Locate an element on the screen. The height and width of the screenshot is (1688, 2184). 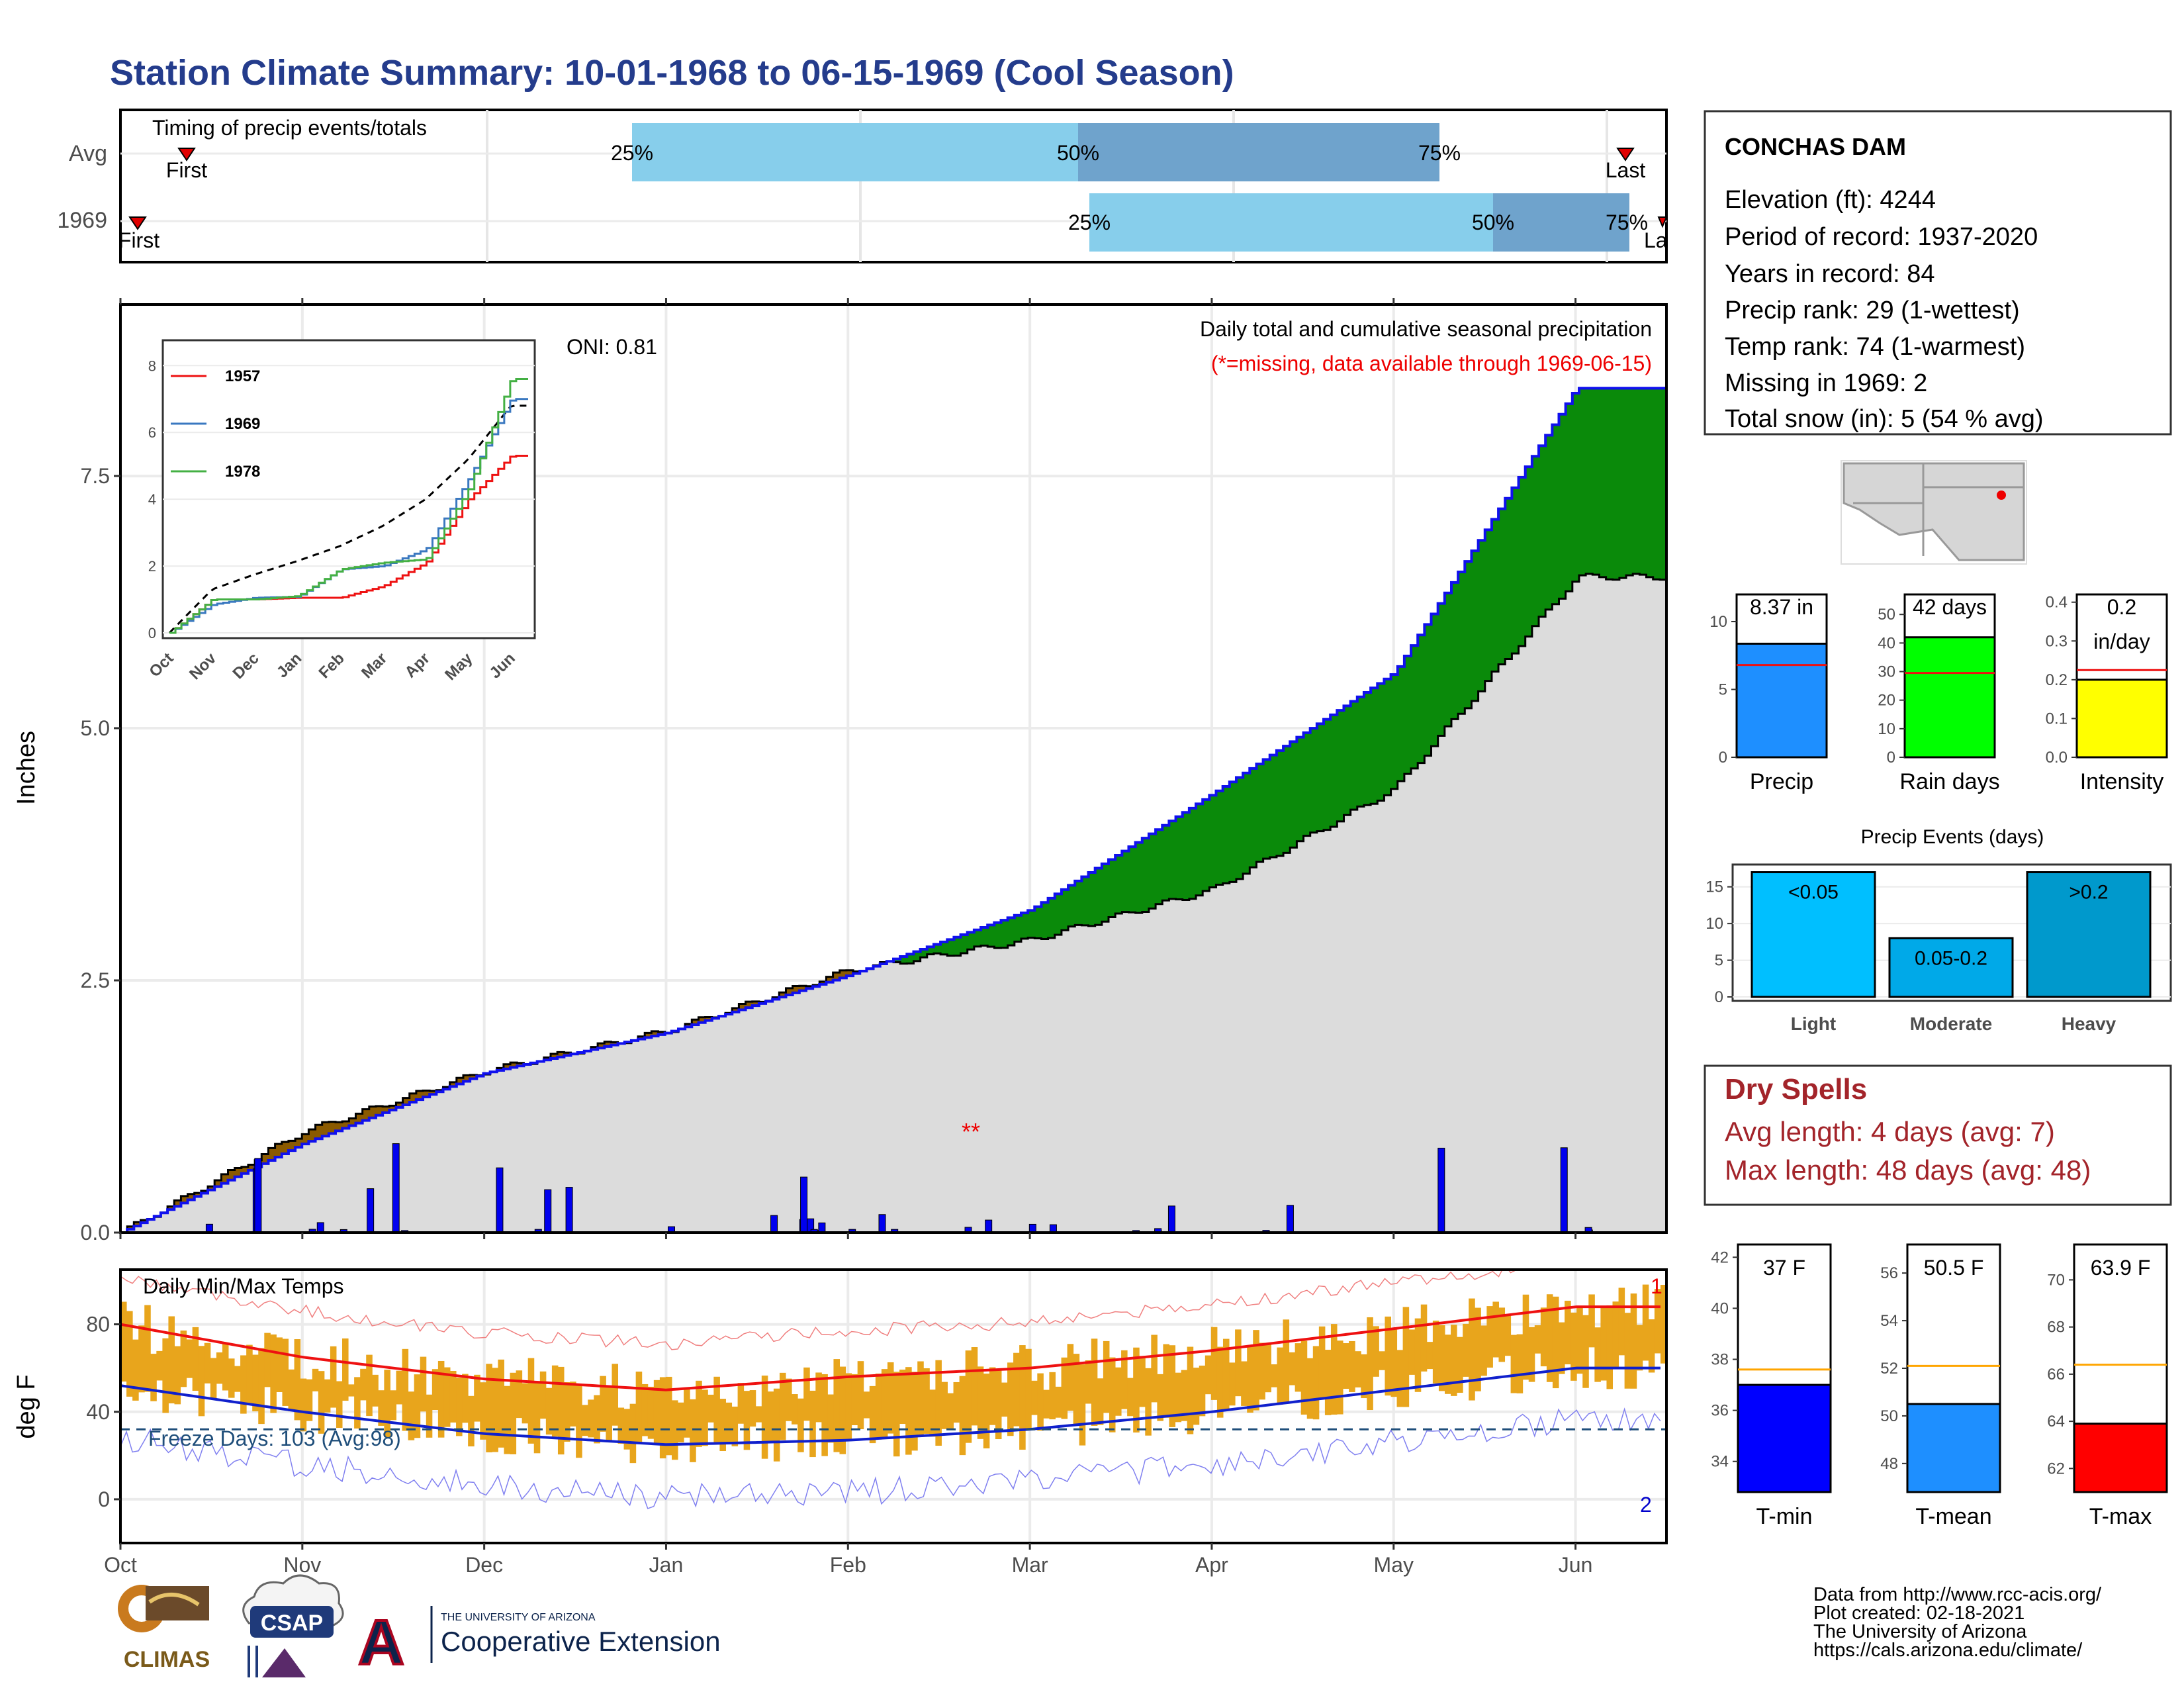
inset-y-tick: 8 is located at coordinates (152, 365).